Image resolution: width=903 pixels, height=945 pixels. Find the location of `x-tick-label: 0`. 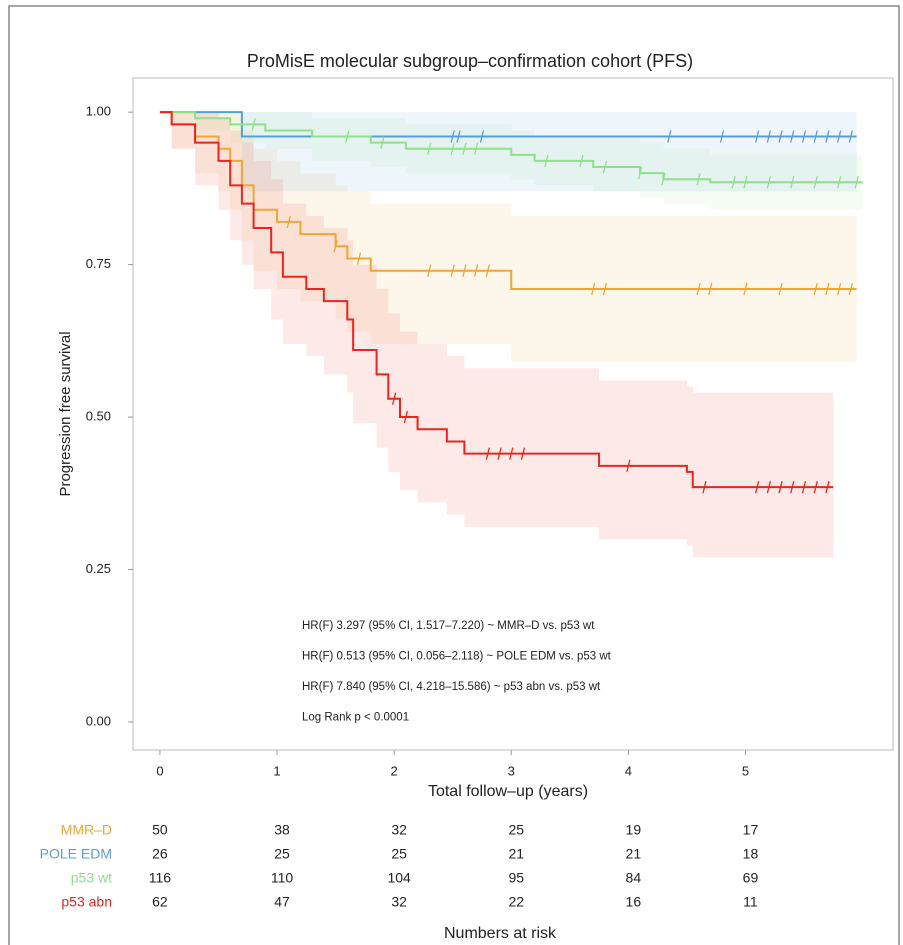

x-tick-label: 0 is located at coordinates (159, 770).